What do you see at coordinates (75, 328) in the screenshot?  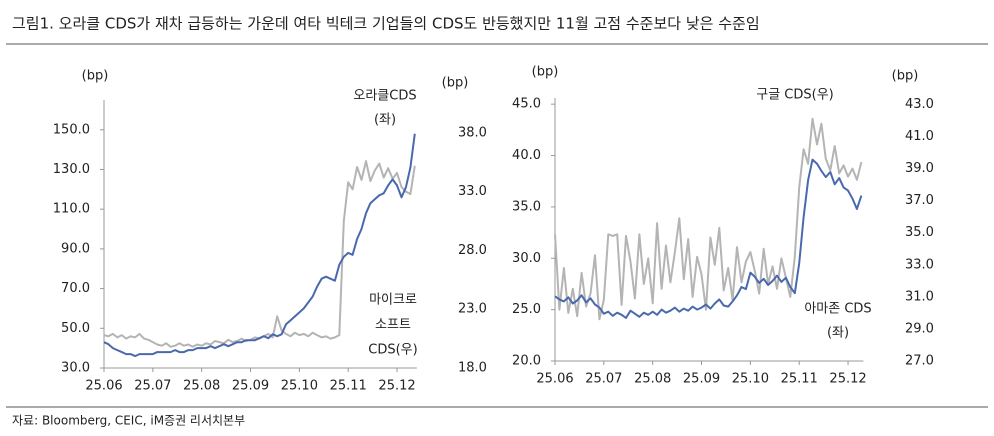 I see `y-tick-label: 50.0` at bounding box center [75, 328].